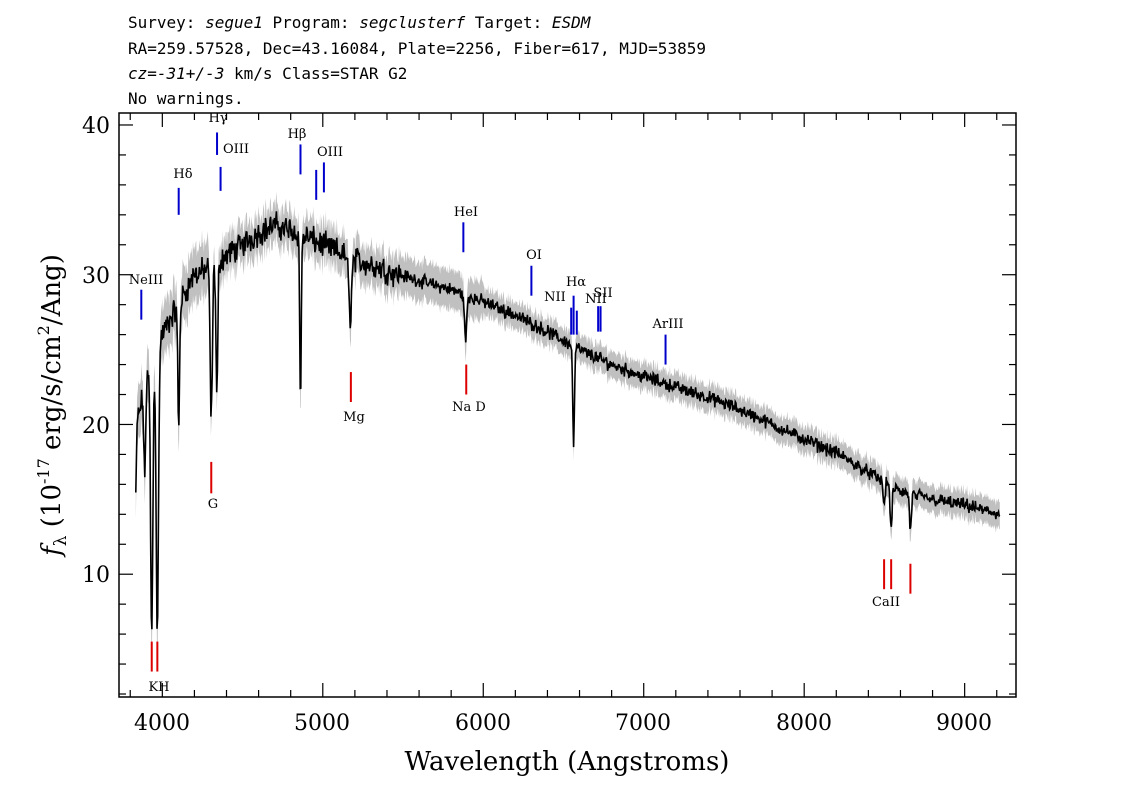 The width and height of the screenshot is (1134, 810). Describe the element at coordinates (52, 406) in the screenshot. I see `y-axis-title: fλ (10-17 erg/s/cm2/Ang)` at that location.